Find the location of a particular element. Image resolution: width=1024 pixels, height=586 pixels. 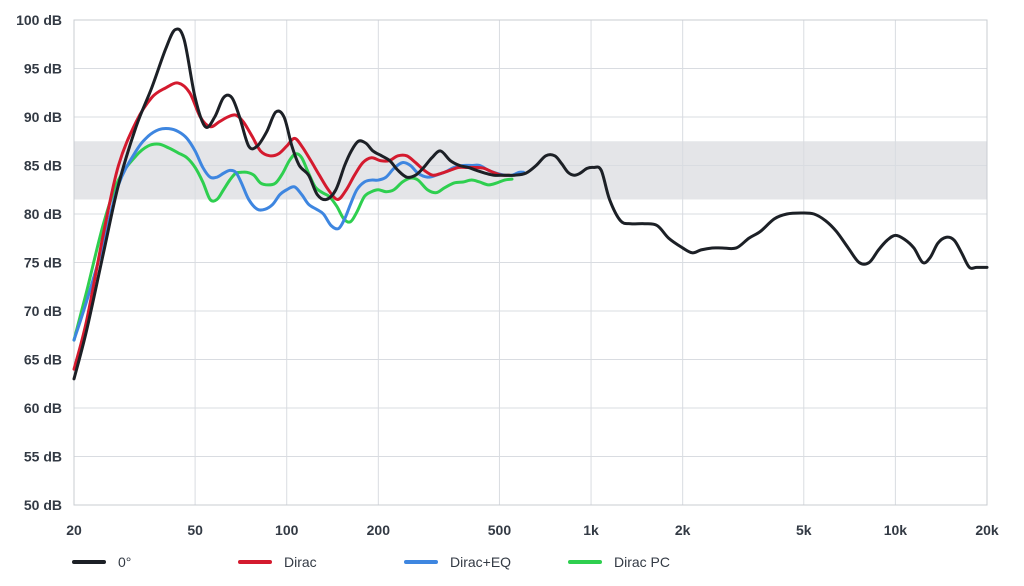

x-axis: 20 50 100 200 500 1k 2k 5k 10k 20k is located at coordinates (532, 530).